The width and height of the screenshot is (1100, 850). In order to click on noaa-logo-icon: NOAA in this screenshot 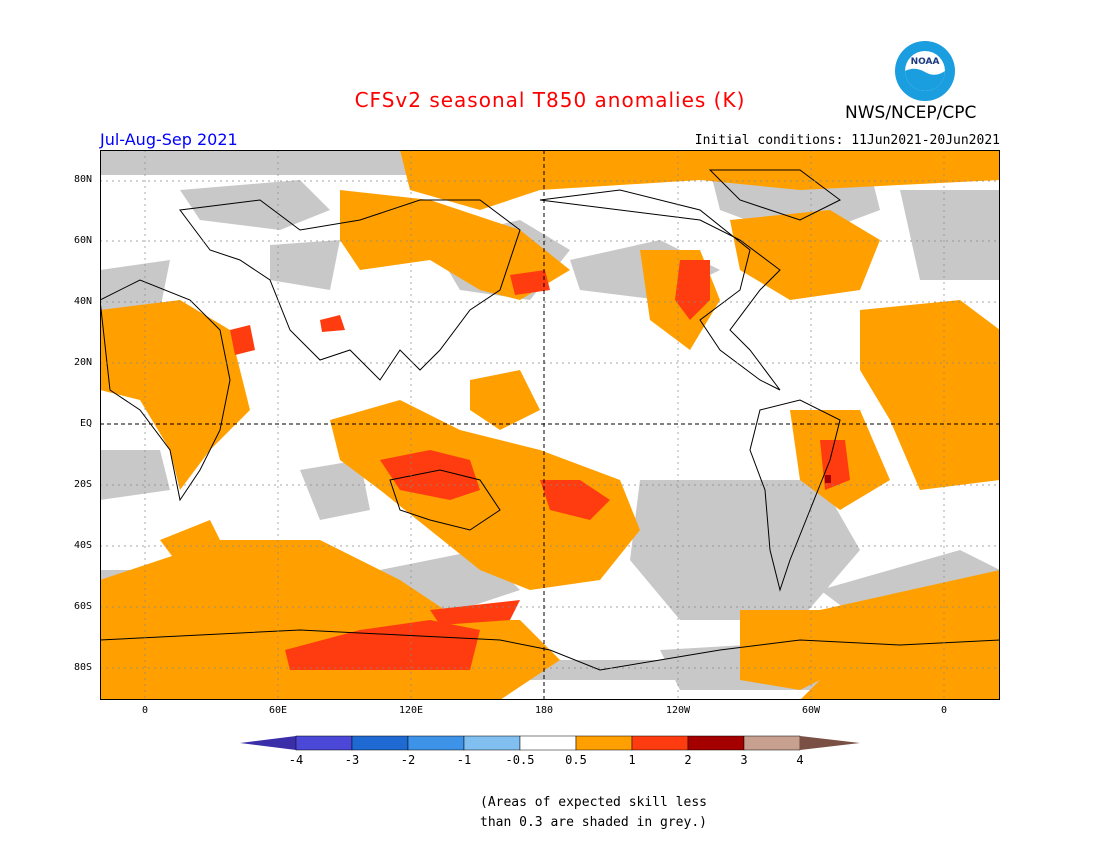, I will do `click(925, 71)`.